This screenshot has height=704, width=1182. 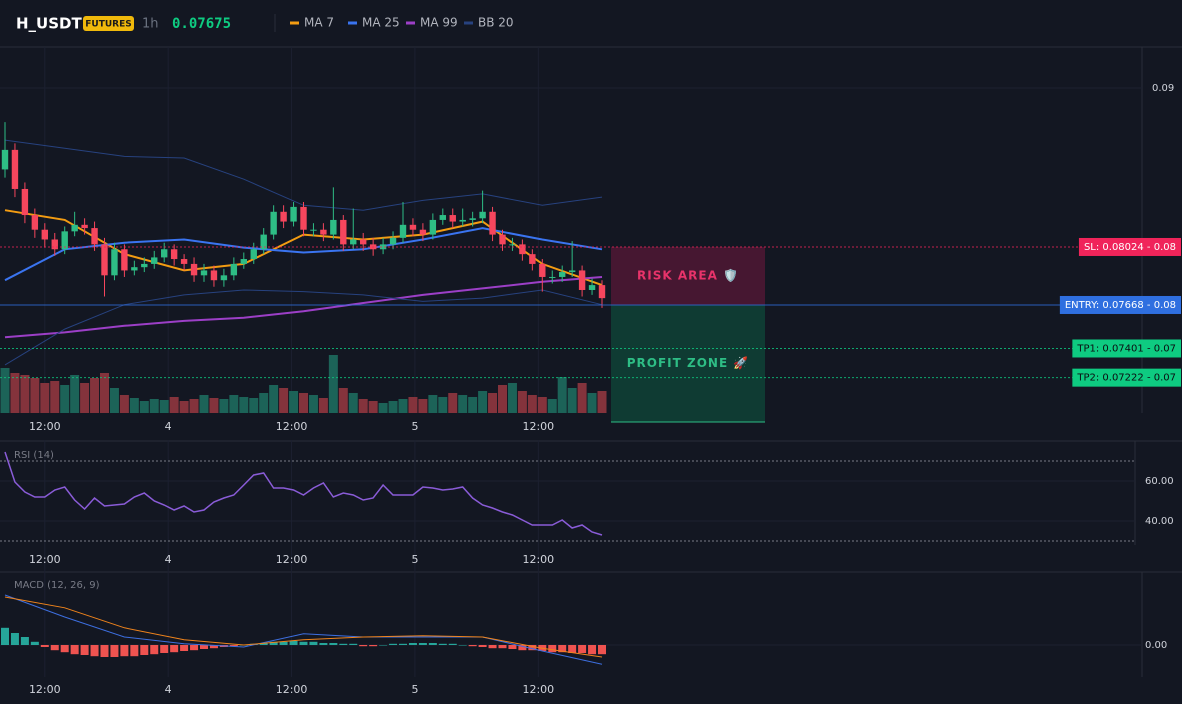 I want to click on zone-label: PROFIT ZONE 🚀, so click(x=688, y=363).